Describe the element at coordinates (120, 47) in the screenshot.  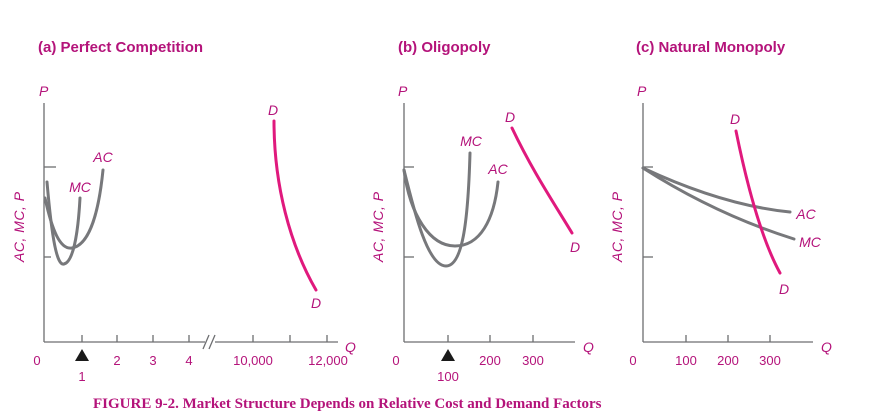
I see `panel-a-title: (a) Perfect Competition` at that location.